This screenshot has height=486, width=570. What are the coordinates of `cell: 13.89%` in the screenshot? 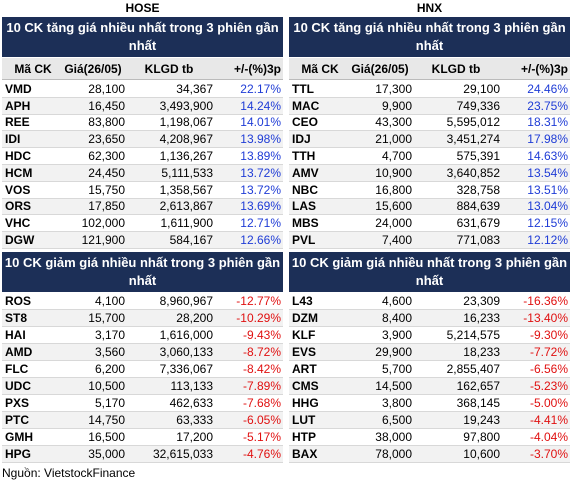 It's located at (260, 156).